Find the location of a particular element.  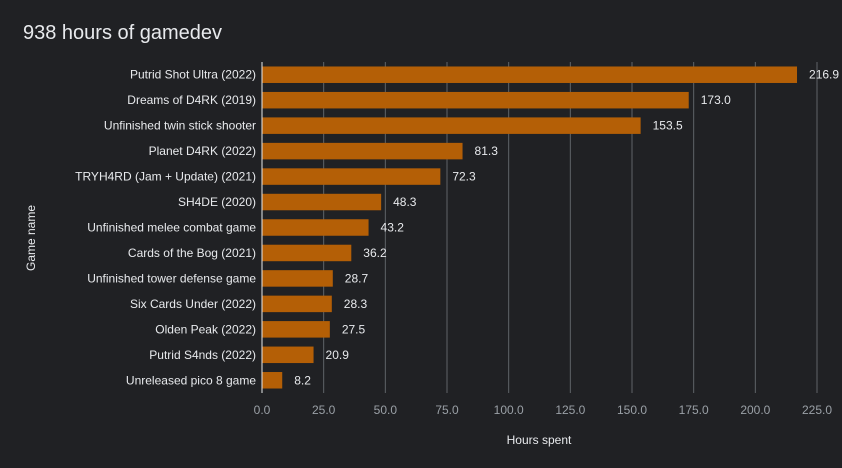

category-label: SH4DE (2020) is located at coordinates (217, 202).